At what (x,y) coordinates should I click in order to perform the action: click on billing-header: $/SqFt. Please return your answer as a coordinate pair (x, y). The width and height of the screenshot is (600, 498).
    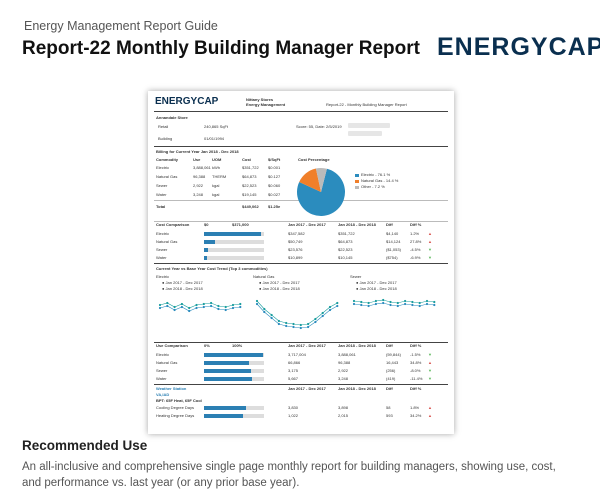
    Looking at the image, I should click on (274, 159).